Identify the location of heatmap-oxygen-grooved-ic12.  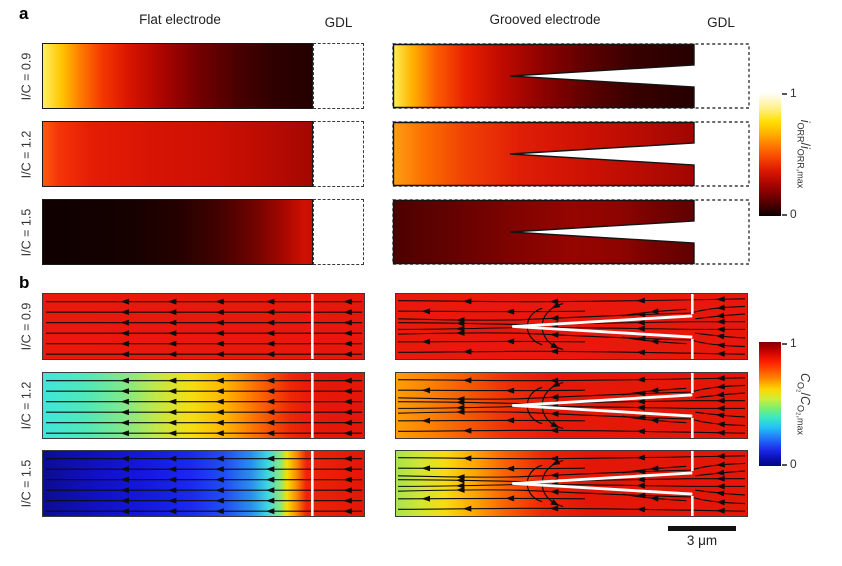
(571, 405).